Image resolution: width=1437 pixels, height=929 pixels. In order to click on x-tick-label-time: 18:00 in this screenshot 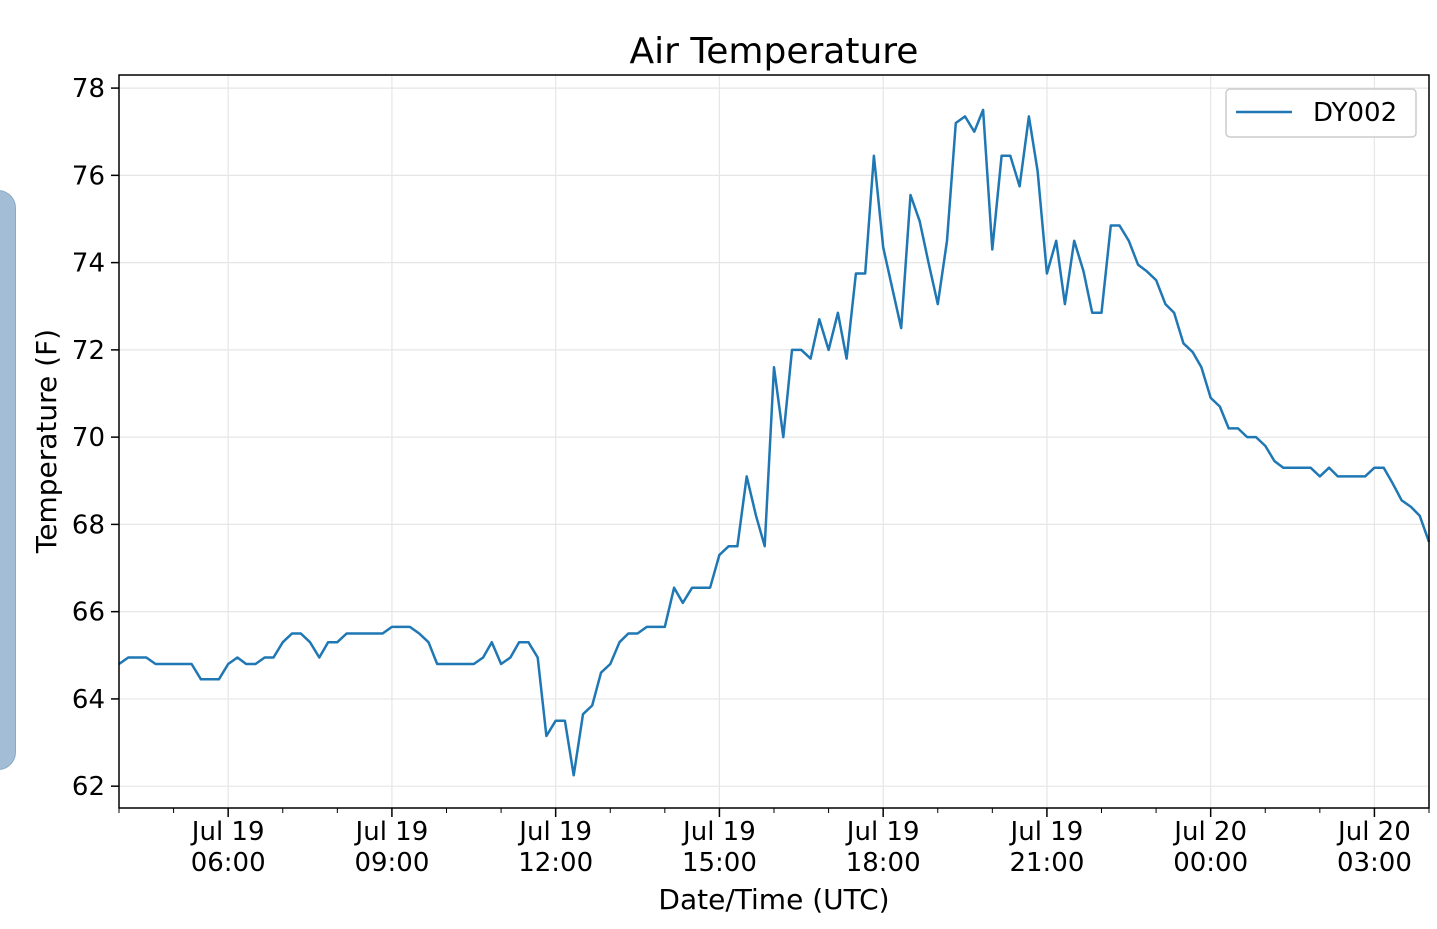, I will do `click(883, 863)`.